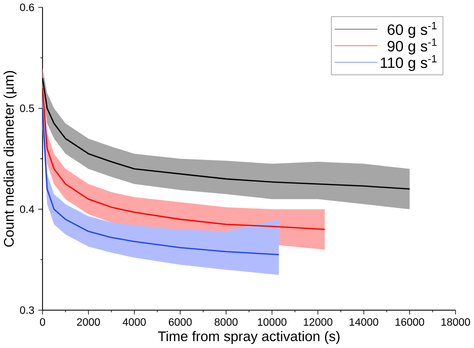 The image size is (474, 348). What do you see at coordinates (88, 322) in the screenshot?
I see `x-tick-label: 2000` at bounding box center [88, 322].